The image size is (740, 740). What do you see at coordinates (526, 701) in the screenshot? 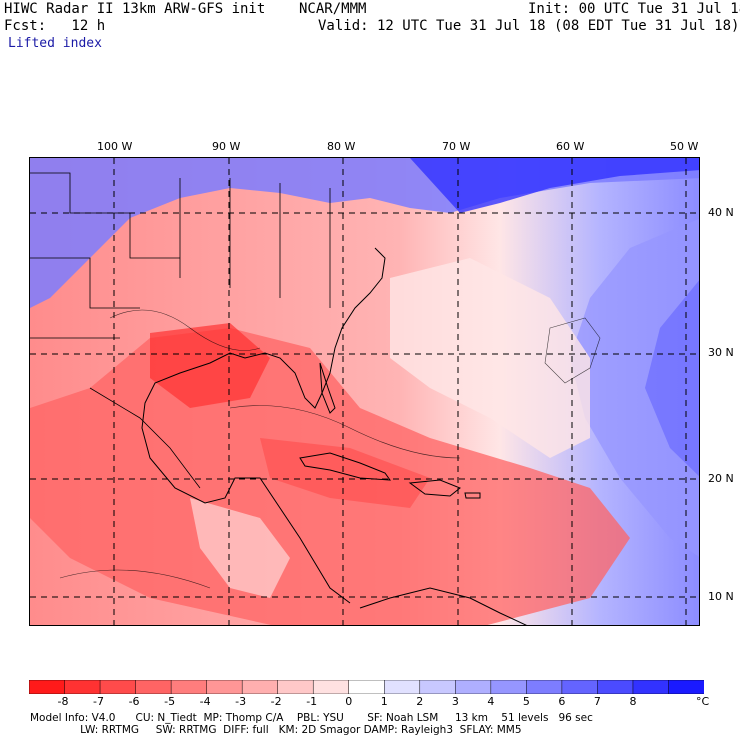
I see `colorbar-tick-label: 5` at bounding box center [526, 701].